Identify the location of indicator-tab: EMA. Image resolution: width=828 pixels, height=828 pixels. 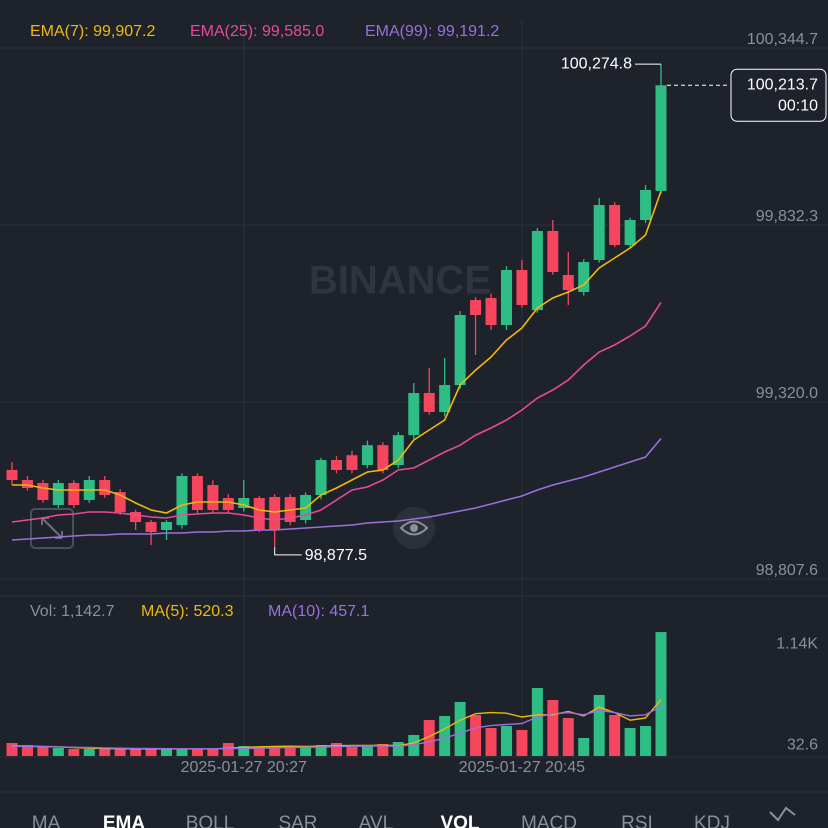
(124, 820).